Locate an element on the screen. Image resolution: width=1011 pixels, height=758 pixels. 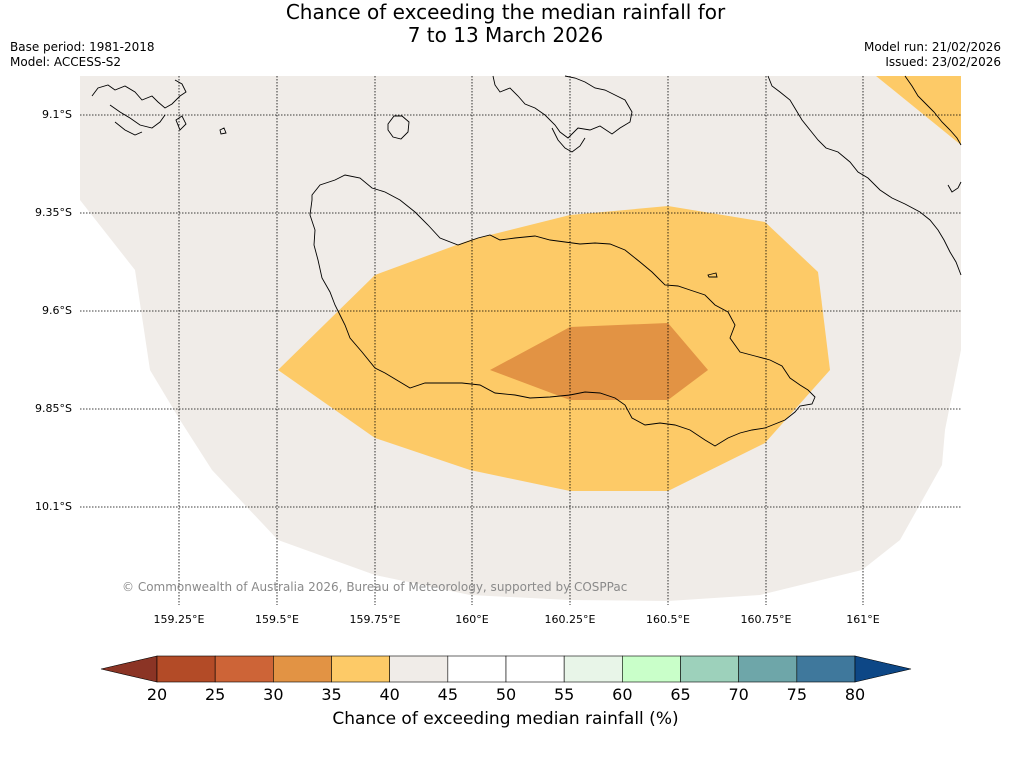
colorbar-tick-label: 70 is located at coordinates (738, 694).